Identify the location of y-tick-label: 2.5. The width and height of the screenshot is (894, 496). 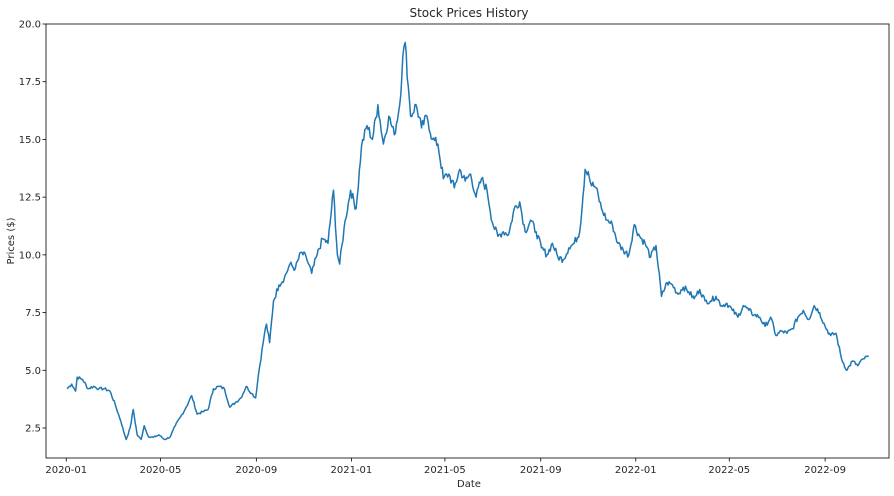
(33, 428).